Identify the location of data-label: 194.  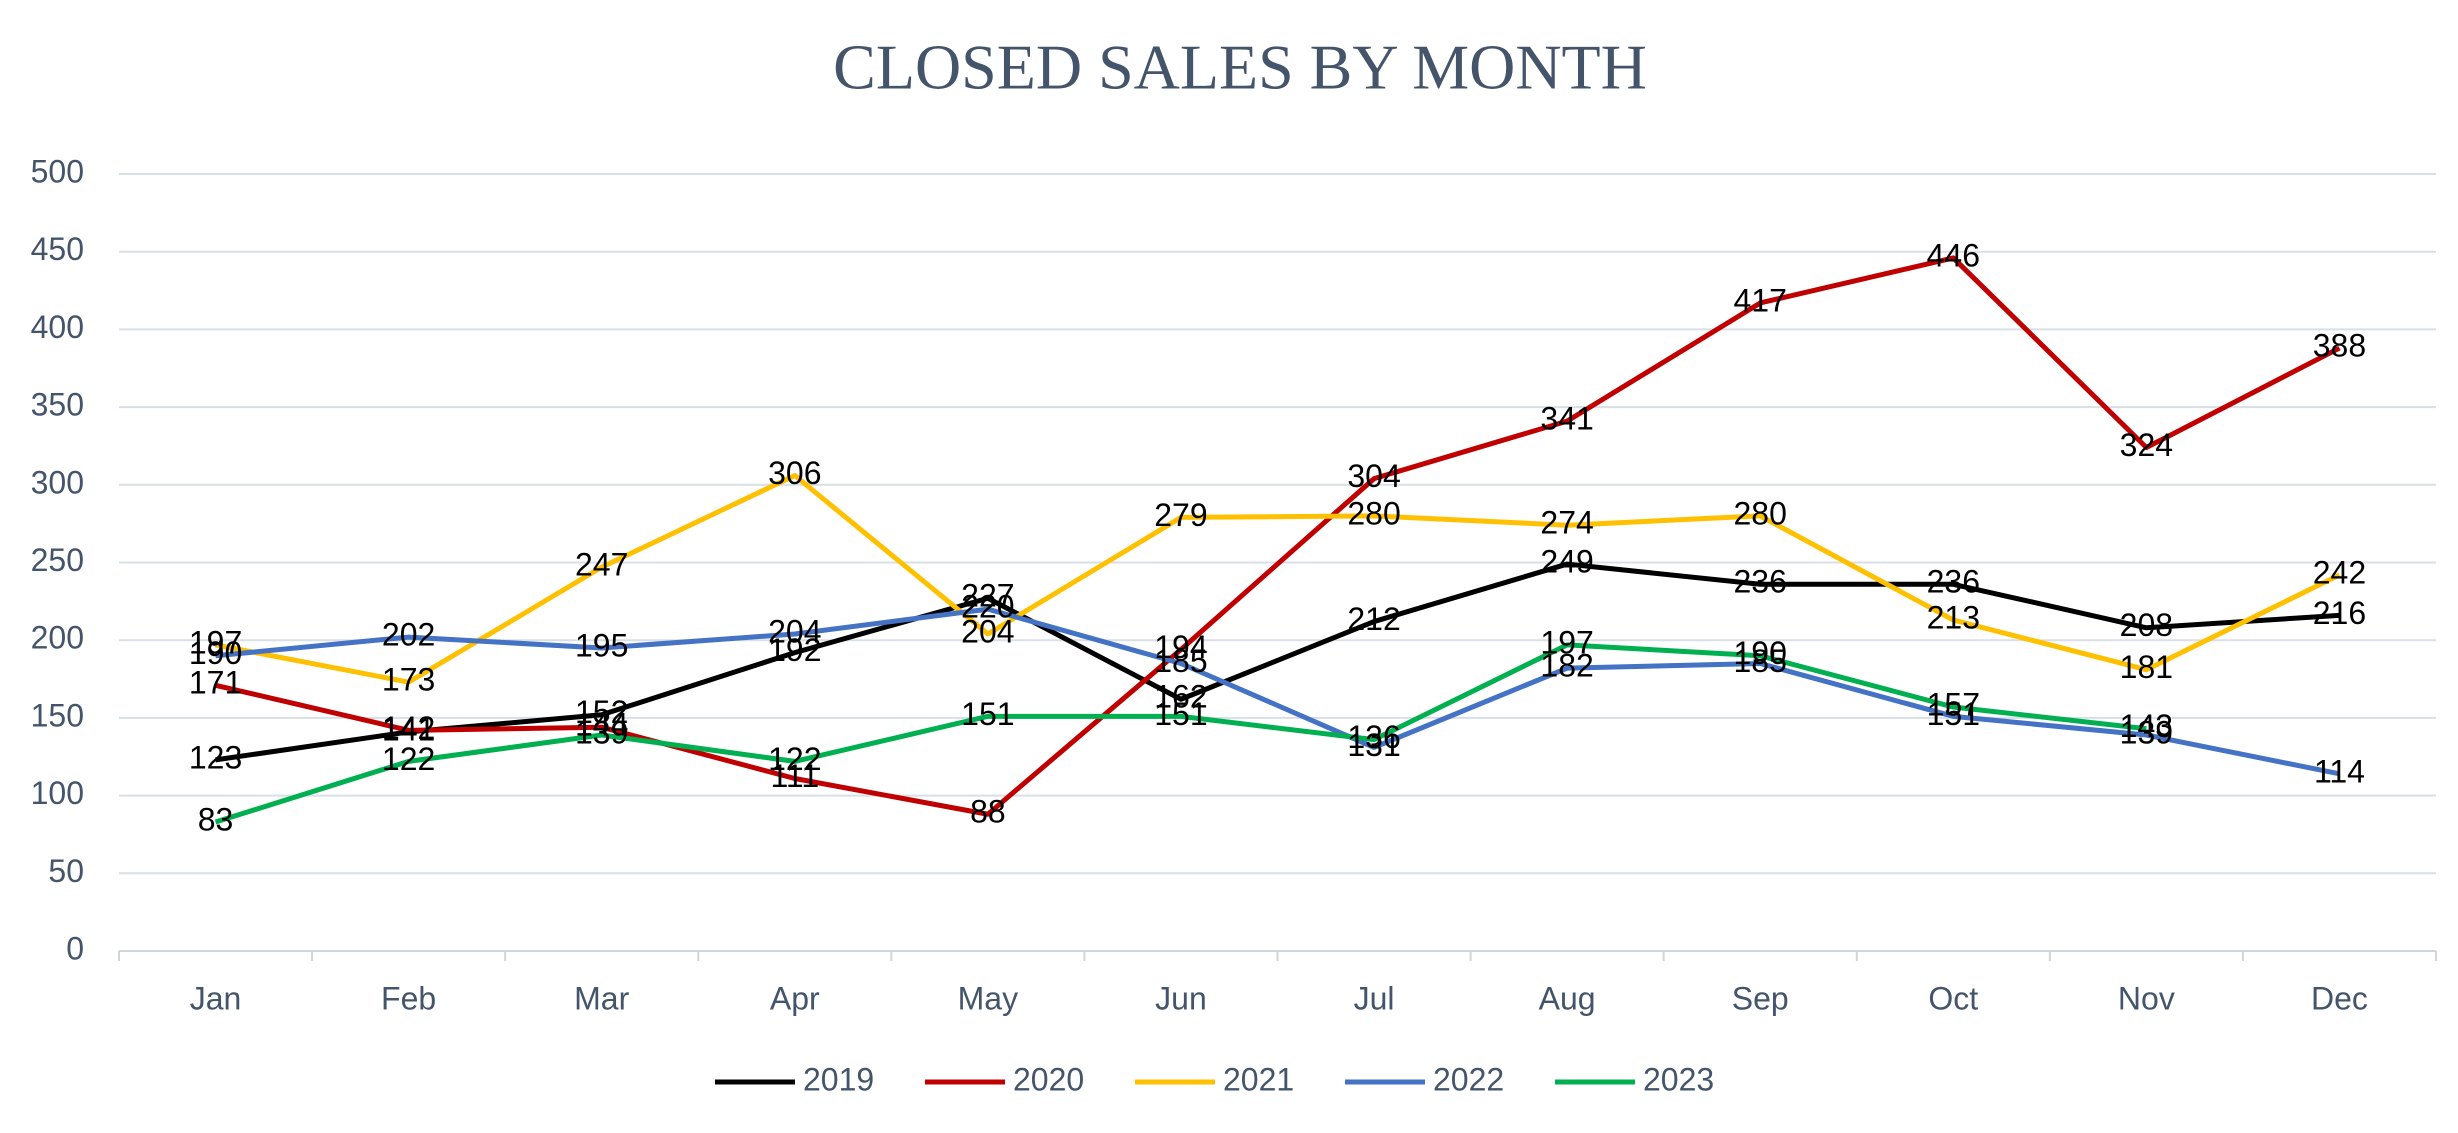
(1180, 647).